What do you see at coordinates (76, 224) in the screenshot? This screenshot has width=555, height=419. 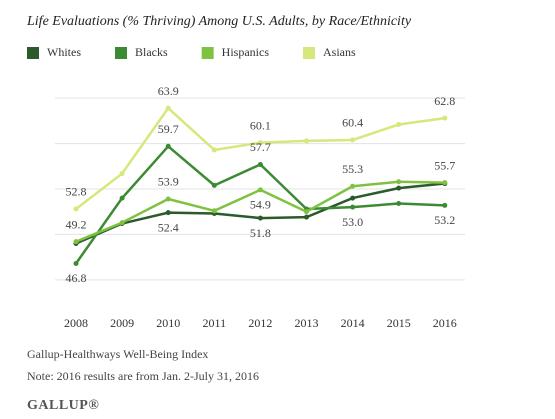 I see `data-label: 49.2` at bounding box center [76, 224].